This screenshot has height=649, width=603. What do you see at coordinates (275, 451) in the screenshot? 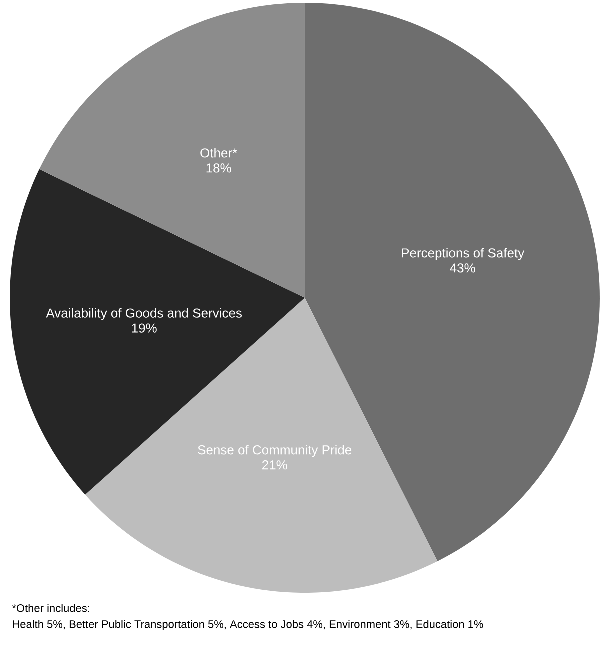
I see `slice-label: Sense of Community Pride` at bounding box center [275, 451].